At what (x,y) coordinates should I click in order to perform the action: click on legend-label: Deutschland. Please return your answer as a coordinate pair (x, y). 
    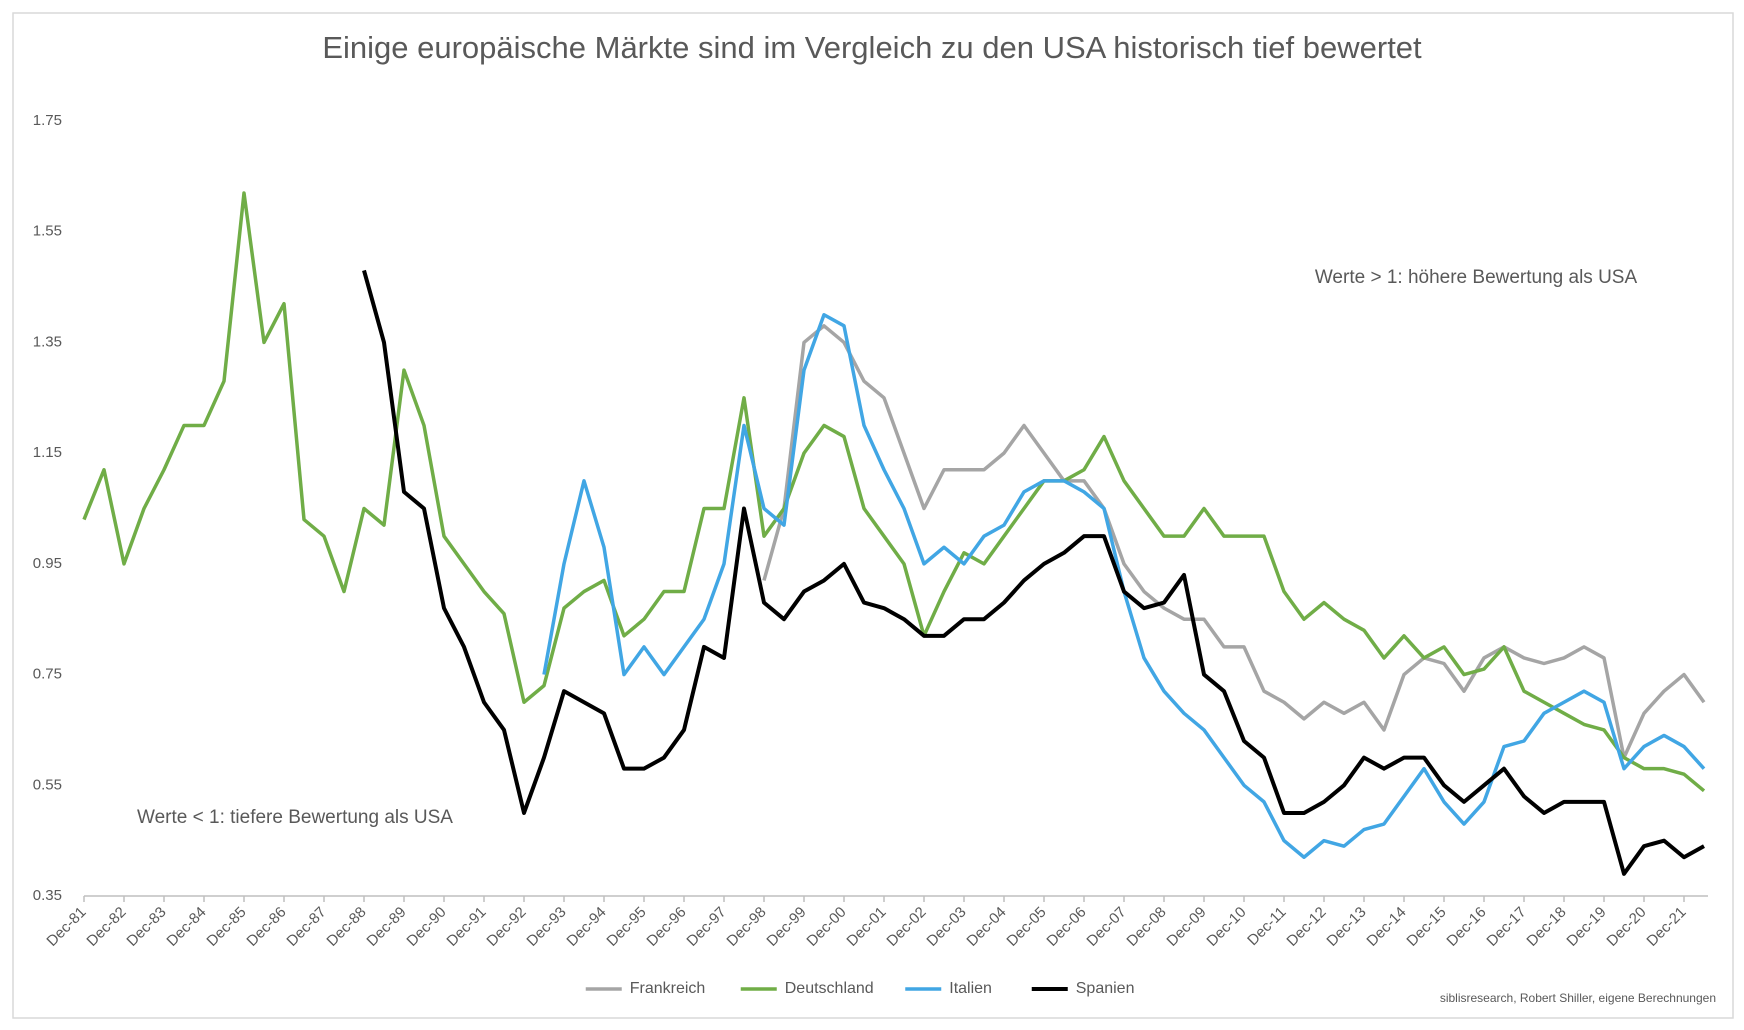
    Looking at the image, I should click on (829, 988).